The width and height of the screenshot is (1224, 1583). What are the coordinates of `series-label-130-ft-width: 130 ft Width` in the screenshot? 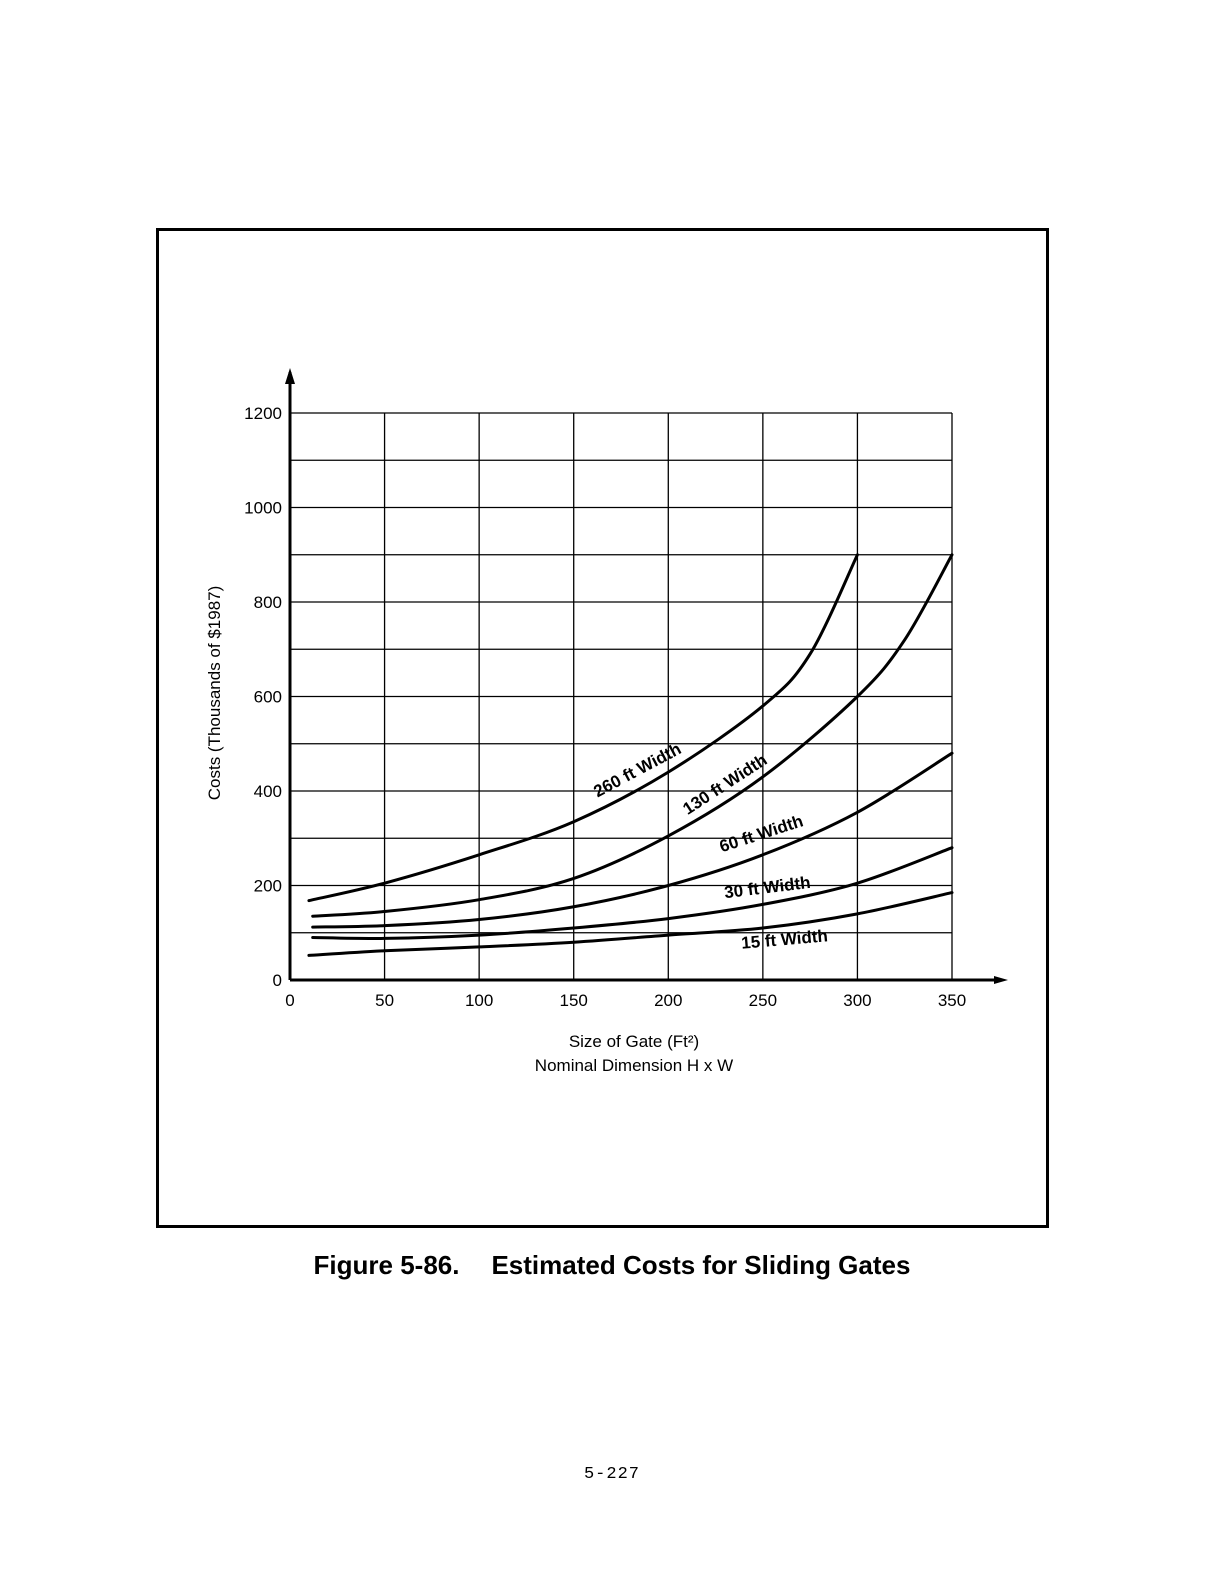 It's located at (724, 784).